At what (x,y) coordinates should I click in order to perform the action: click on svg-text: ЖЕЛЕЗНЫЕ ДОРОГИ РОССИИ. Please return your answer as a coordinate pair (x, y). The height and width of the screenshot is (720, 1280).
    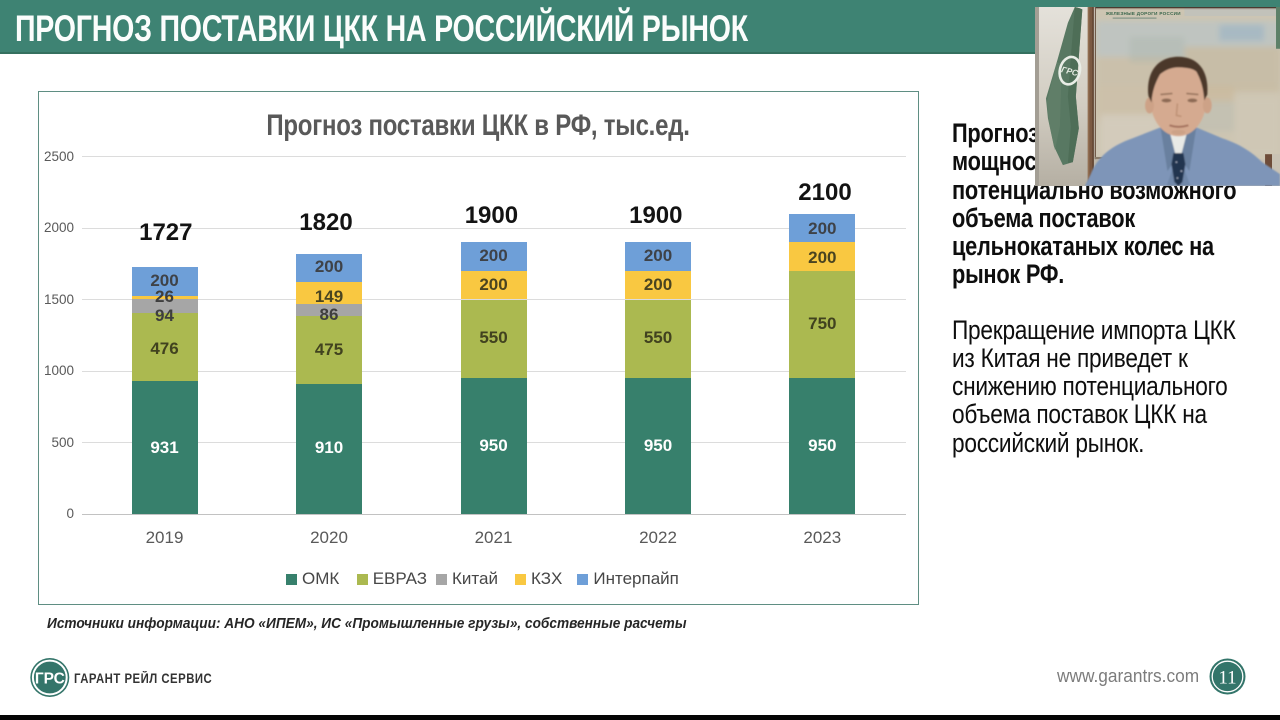
    Looking at the image, I should click on (1143, 13).